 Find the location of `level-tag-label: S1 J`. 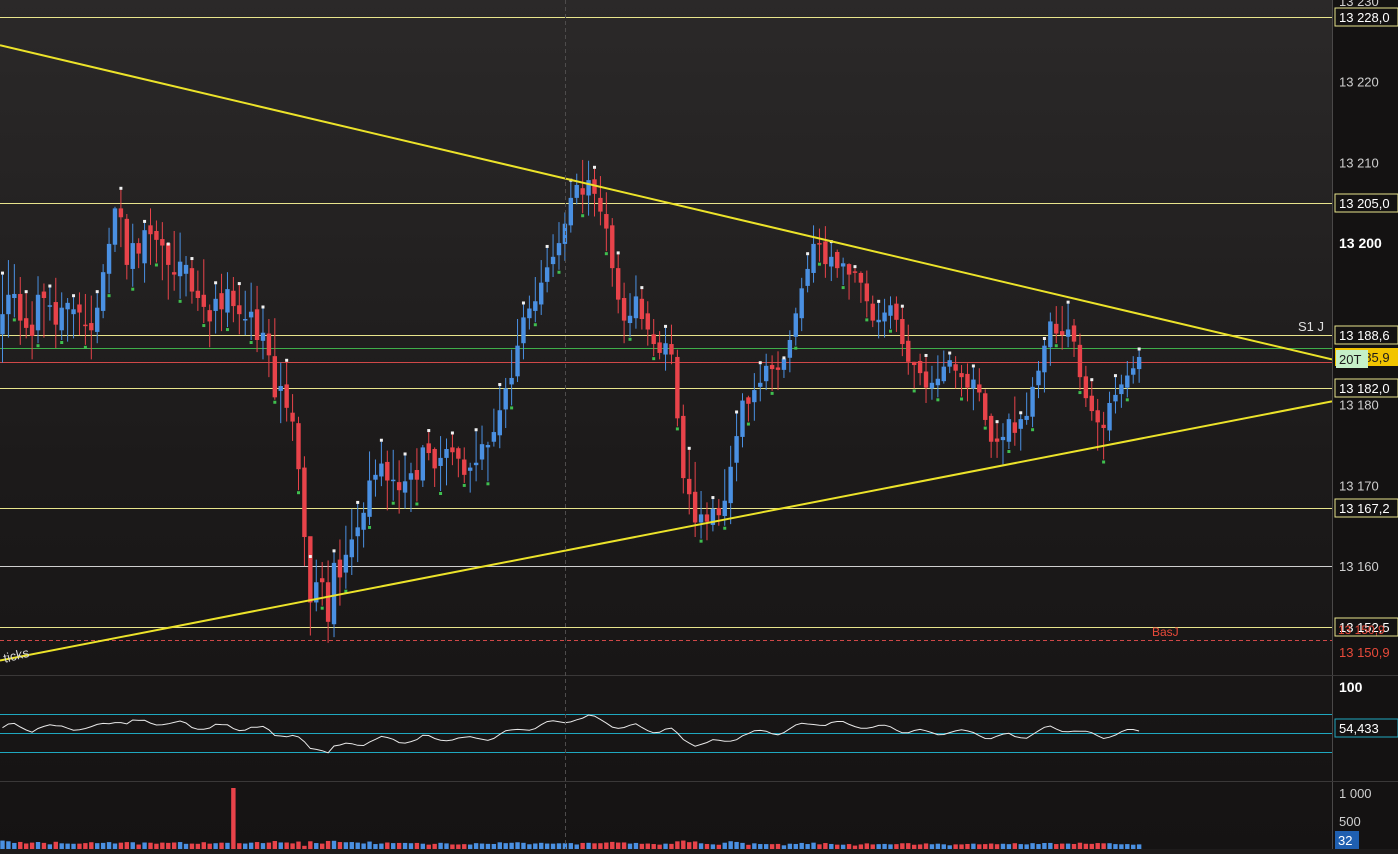

level-tag-label: S1 J is located at coordinates (1311, 326).